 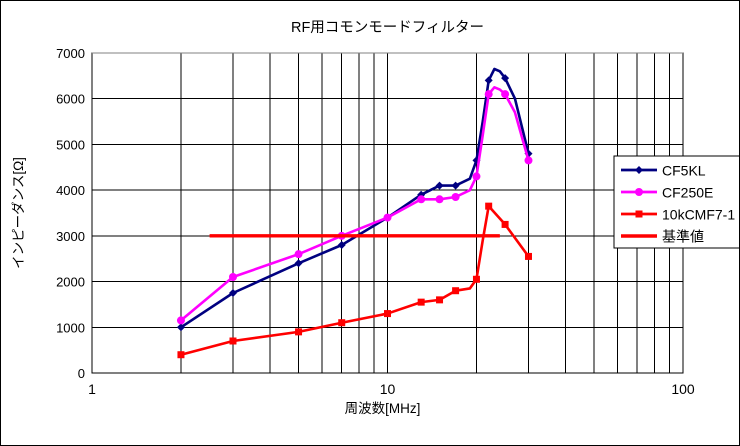 I want to click on legend: CF5KL CF250E 10kCMF7-1 基準値, so click(x=676, y=202).